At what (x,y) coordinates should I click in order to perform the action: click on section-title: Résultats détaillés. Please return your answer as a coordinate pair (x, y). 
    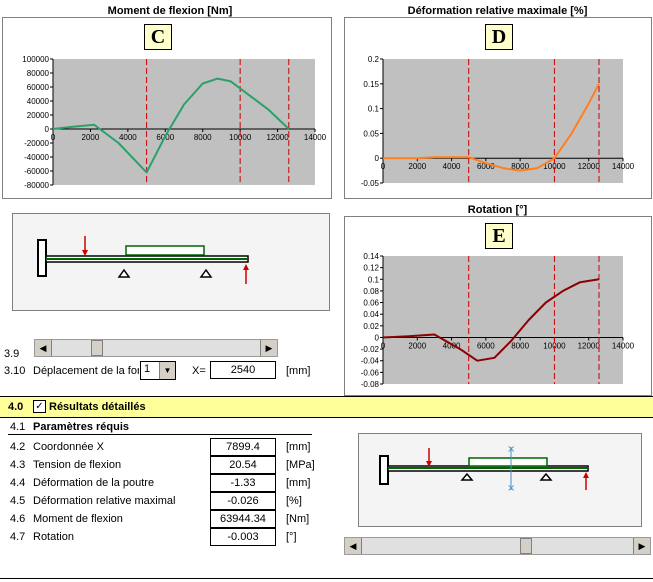
    Looking at the image, I should click on (97, 407).